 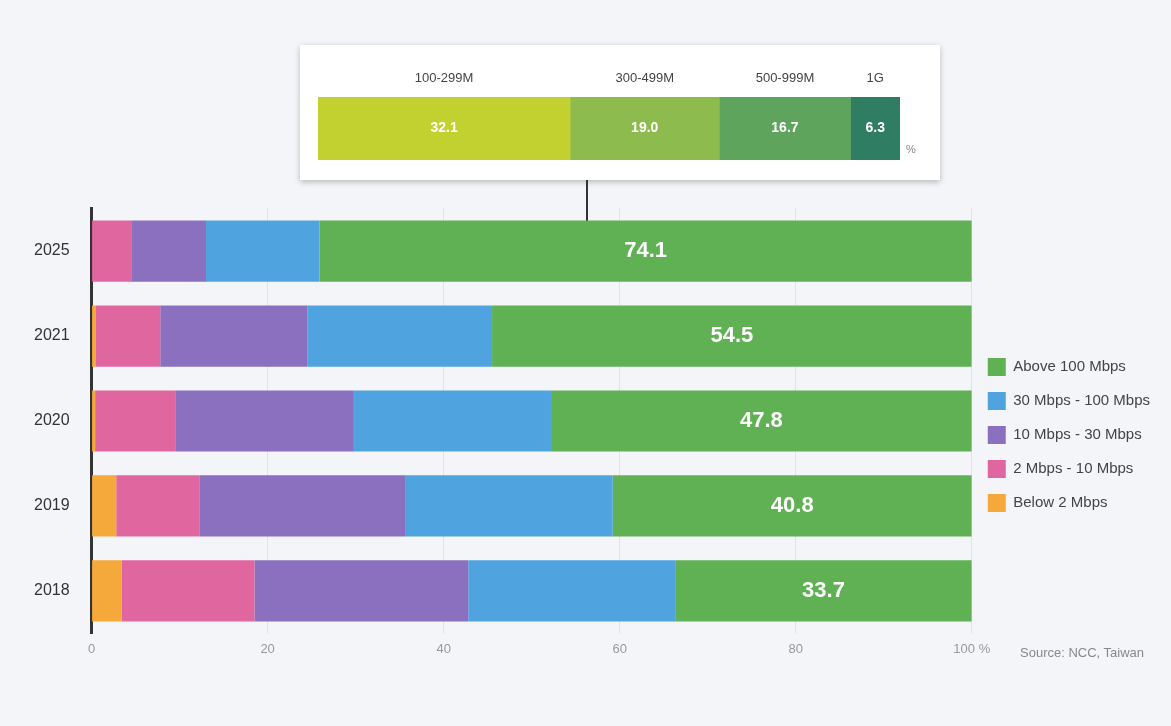 I want to click on legend-label: Above 100 Mbps, so click(x=1069, y=366).